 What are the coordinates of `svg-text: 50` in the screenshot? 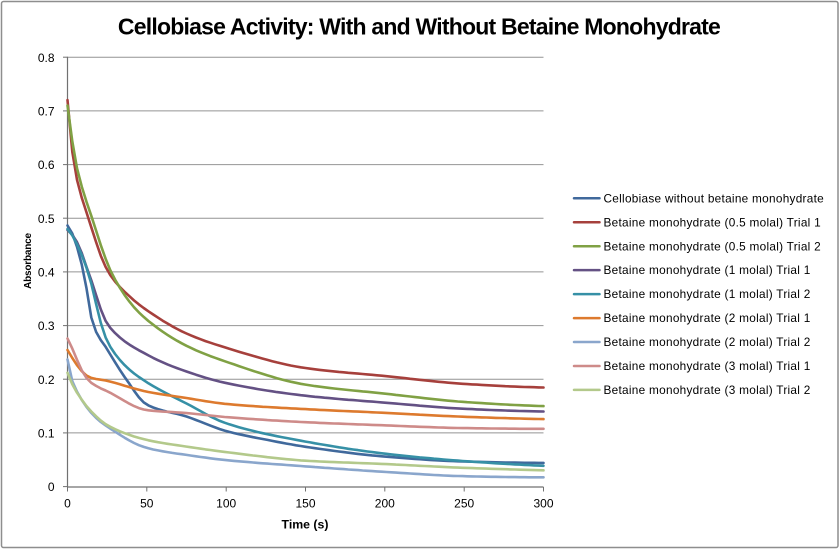 It's located at (147, 504).